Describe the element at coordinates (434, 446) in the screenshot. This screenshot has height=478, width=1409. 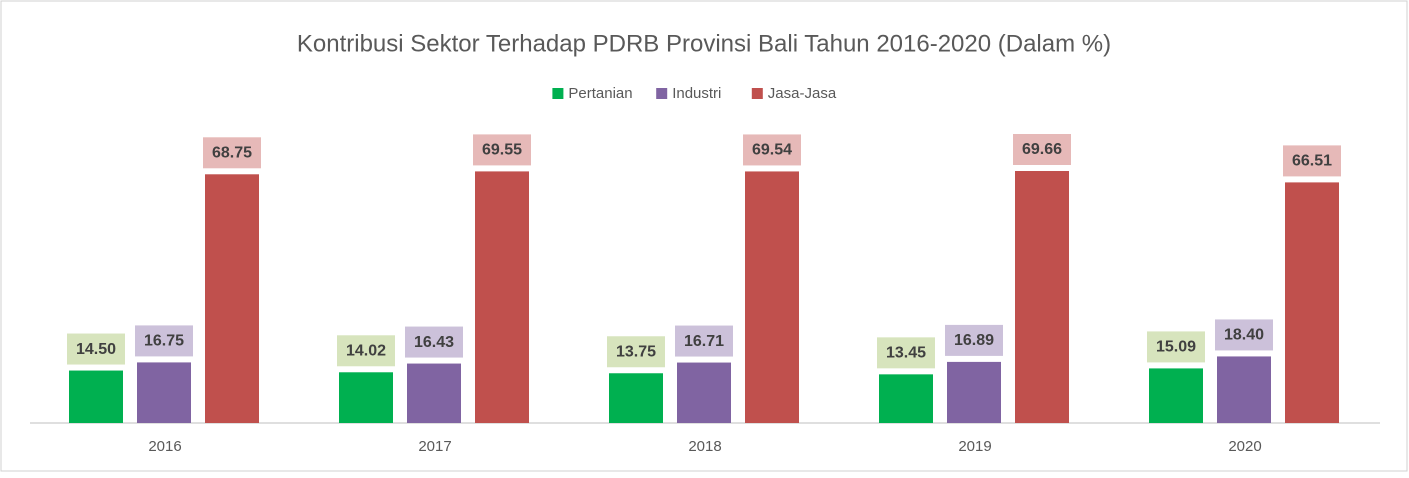
I see `x-tick-label: 2017` at that location.